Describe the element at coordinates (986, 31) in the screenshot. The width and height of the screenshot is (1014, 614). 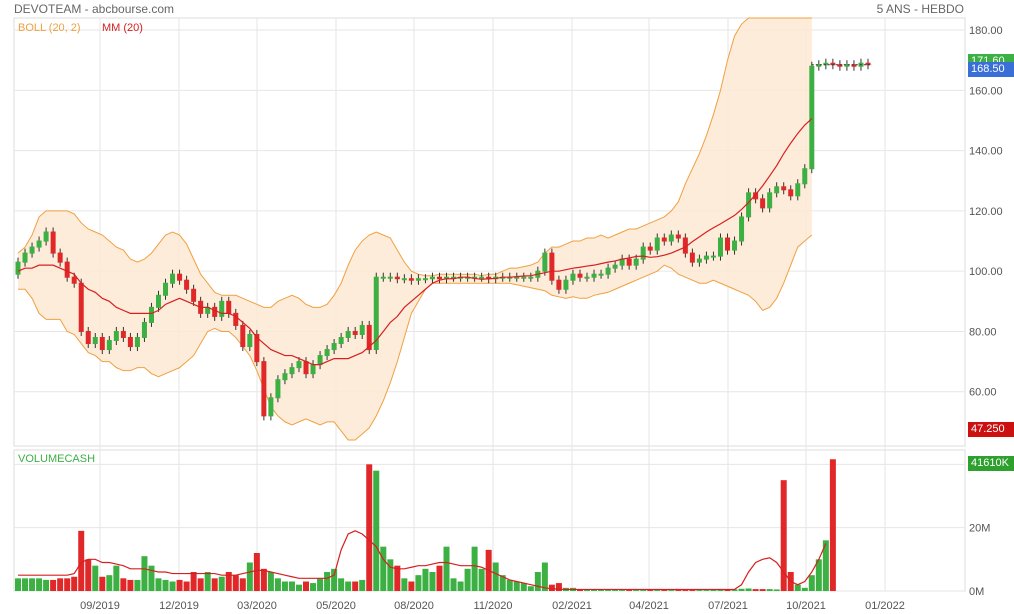
I see `y-tick-label: 180.00` at that location.